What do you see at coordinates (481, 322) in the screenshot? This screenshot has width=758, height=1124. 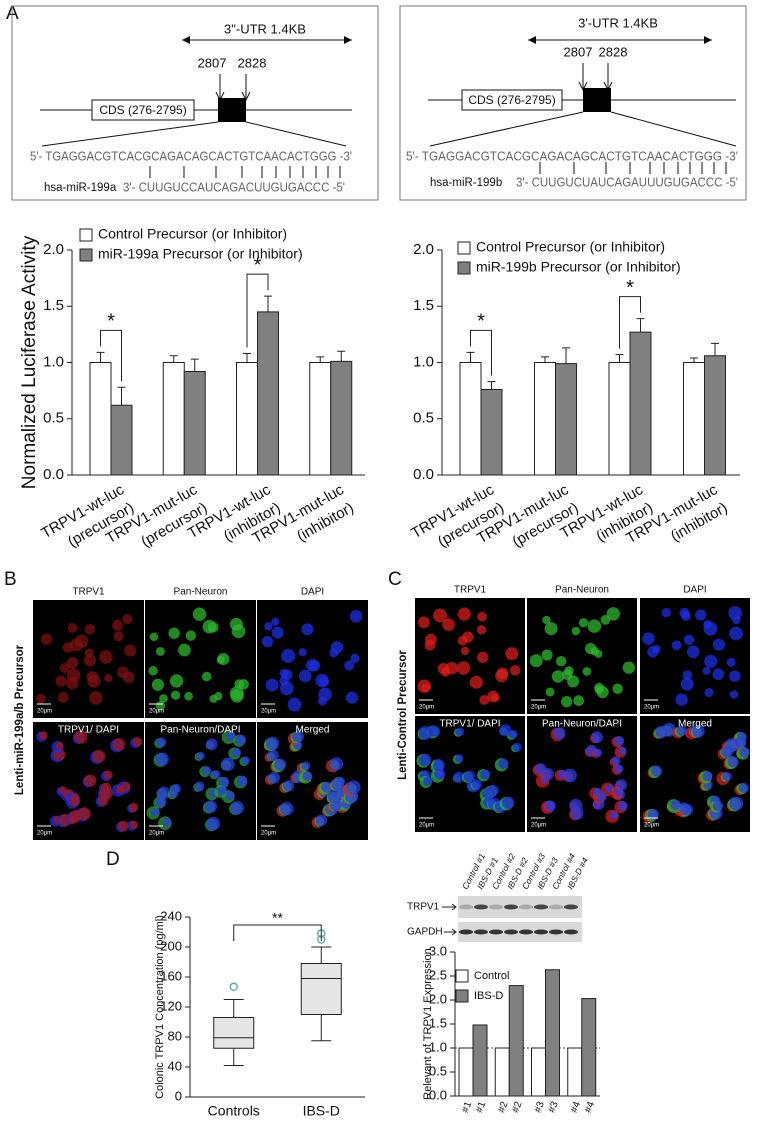 I see `significance-label: *` at bounding box center [481, 322].